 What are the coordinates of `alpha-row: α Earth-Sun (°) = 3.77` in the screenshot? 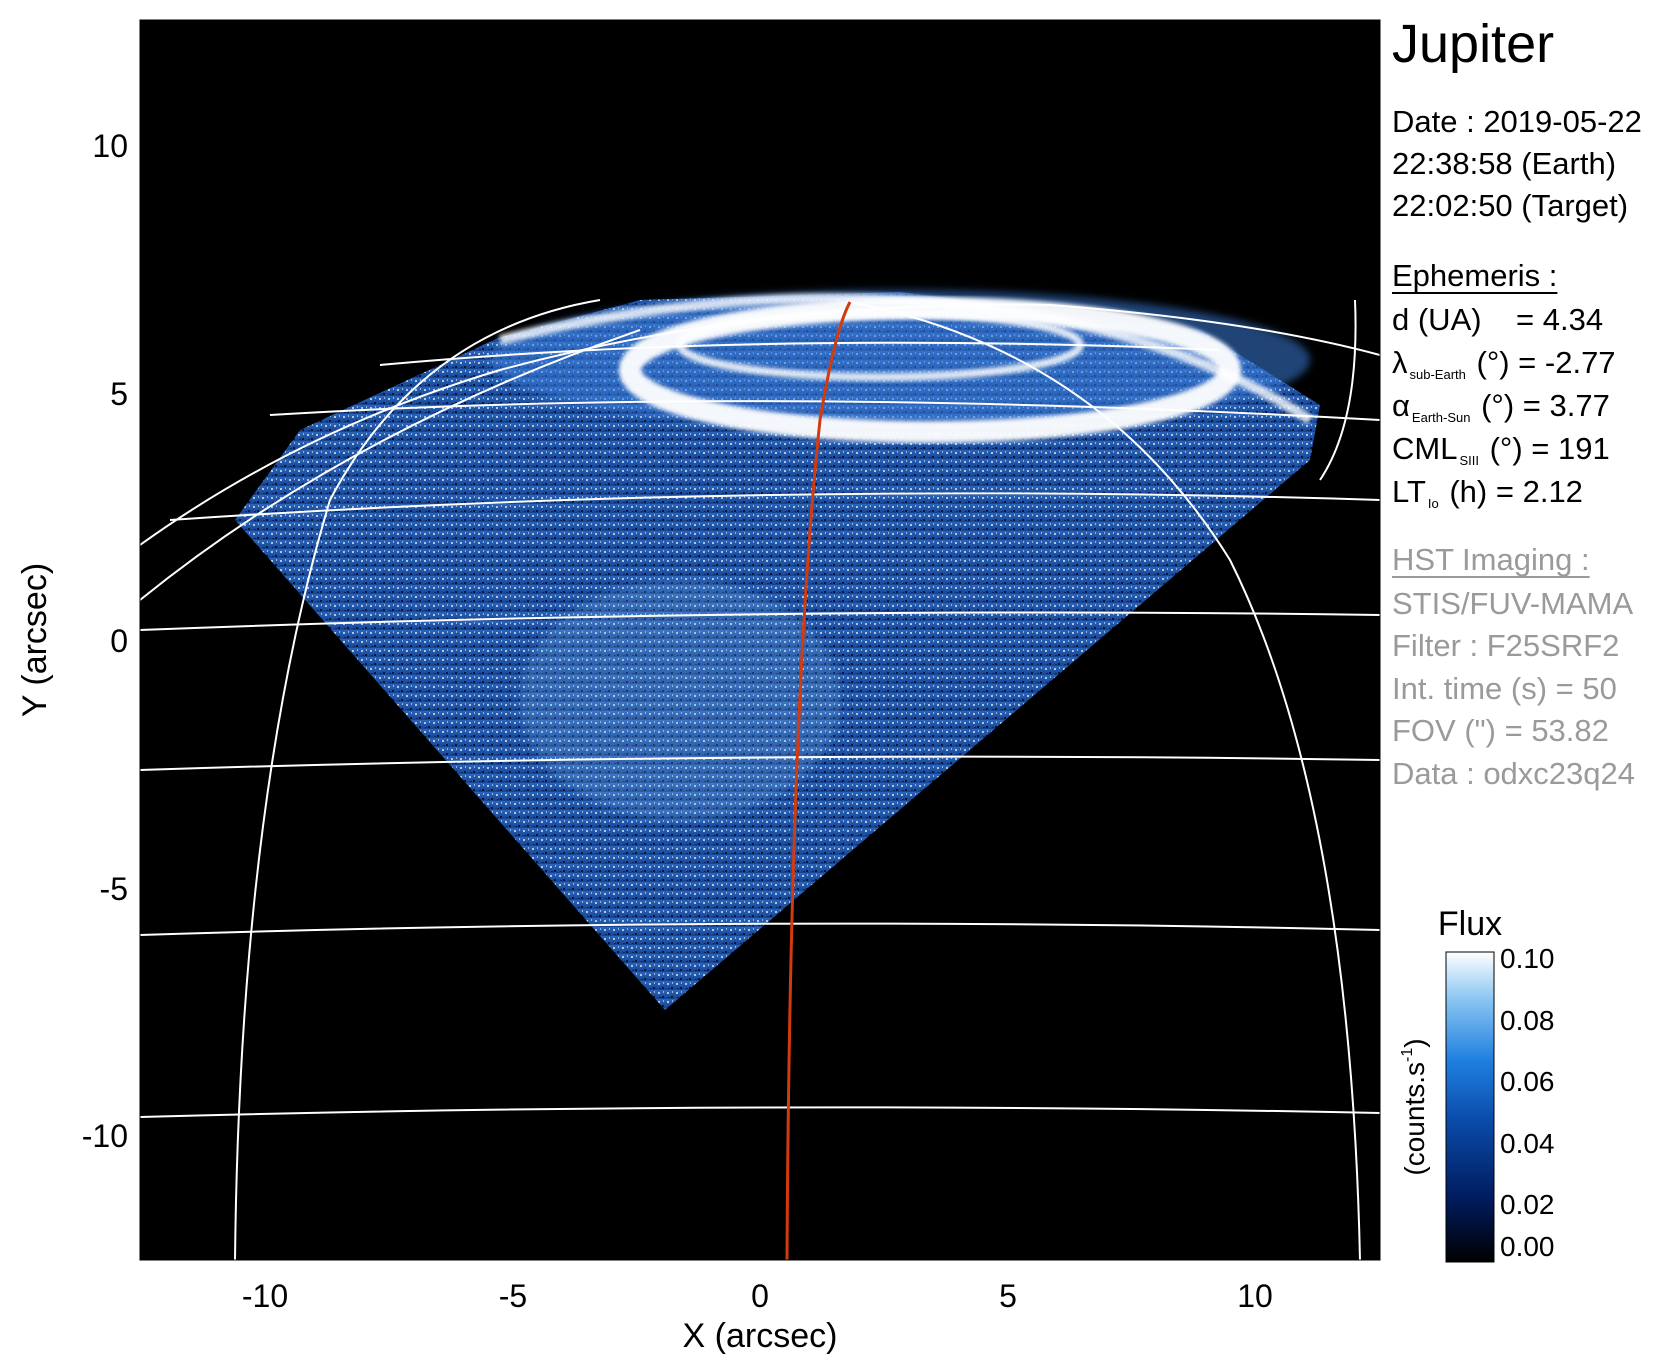 It's located at (1501, 412).